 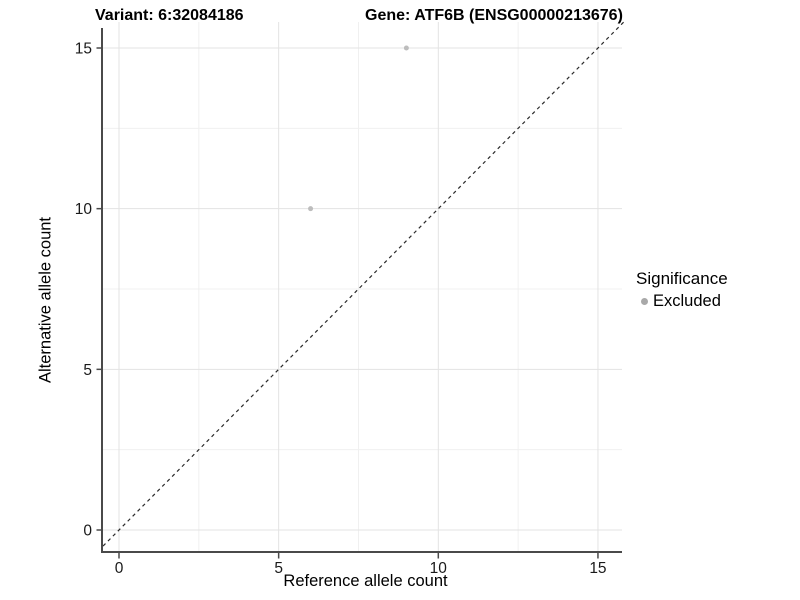 What do you see at coordinates (83, 49) in the screenshot?
I see `y-tick-label: 15` at bounding box center [83, 49].